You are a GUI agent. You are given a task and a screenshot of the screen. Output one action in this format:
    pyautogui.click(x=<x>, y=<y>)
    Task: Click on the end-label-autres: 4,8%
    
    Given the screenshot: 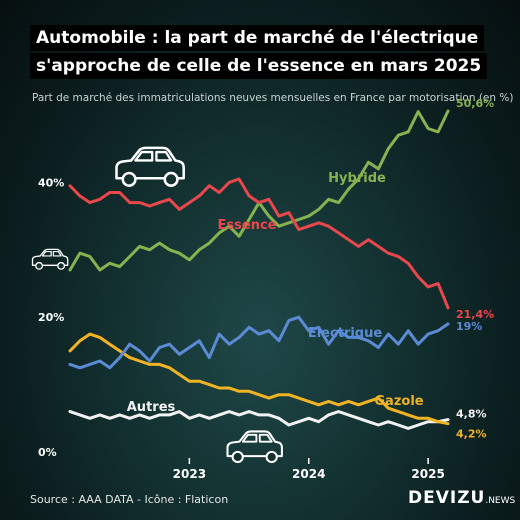 What is the action you would take?
    pyautogui.click(x=471, y=414)
    